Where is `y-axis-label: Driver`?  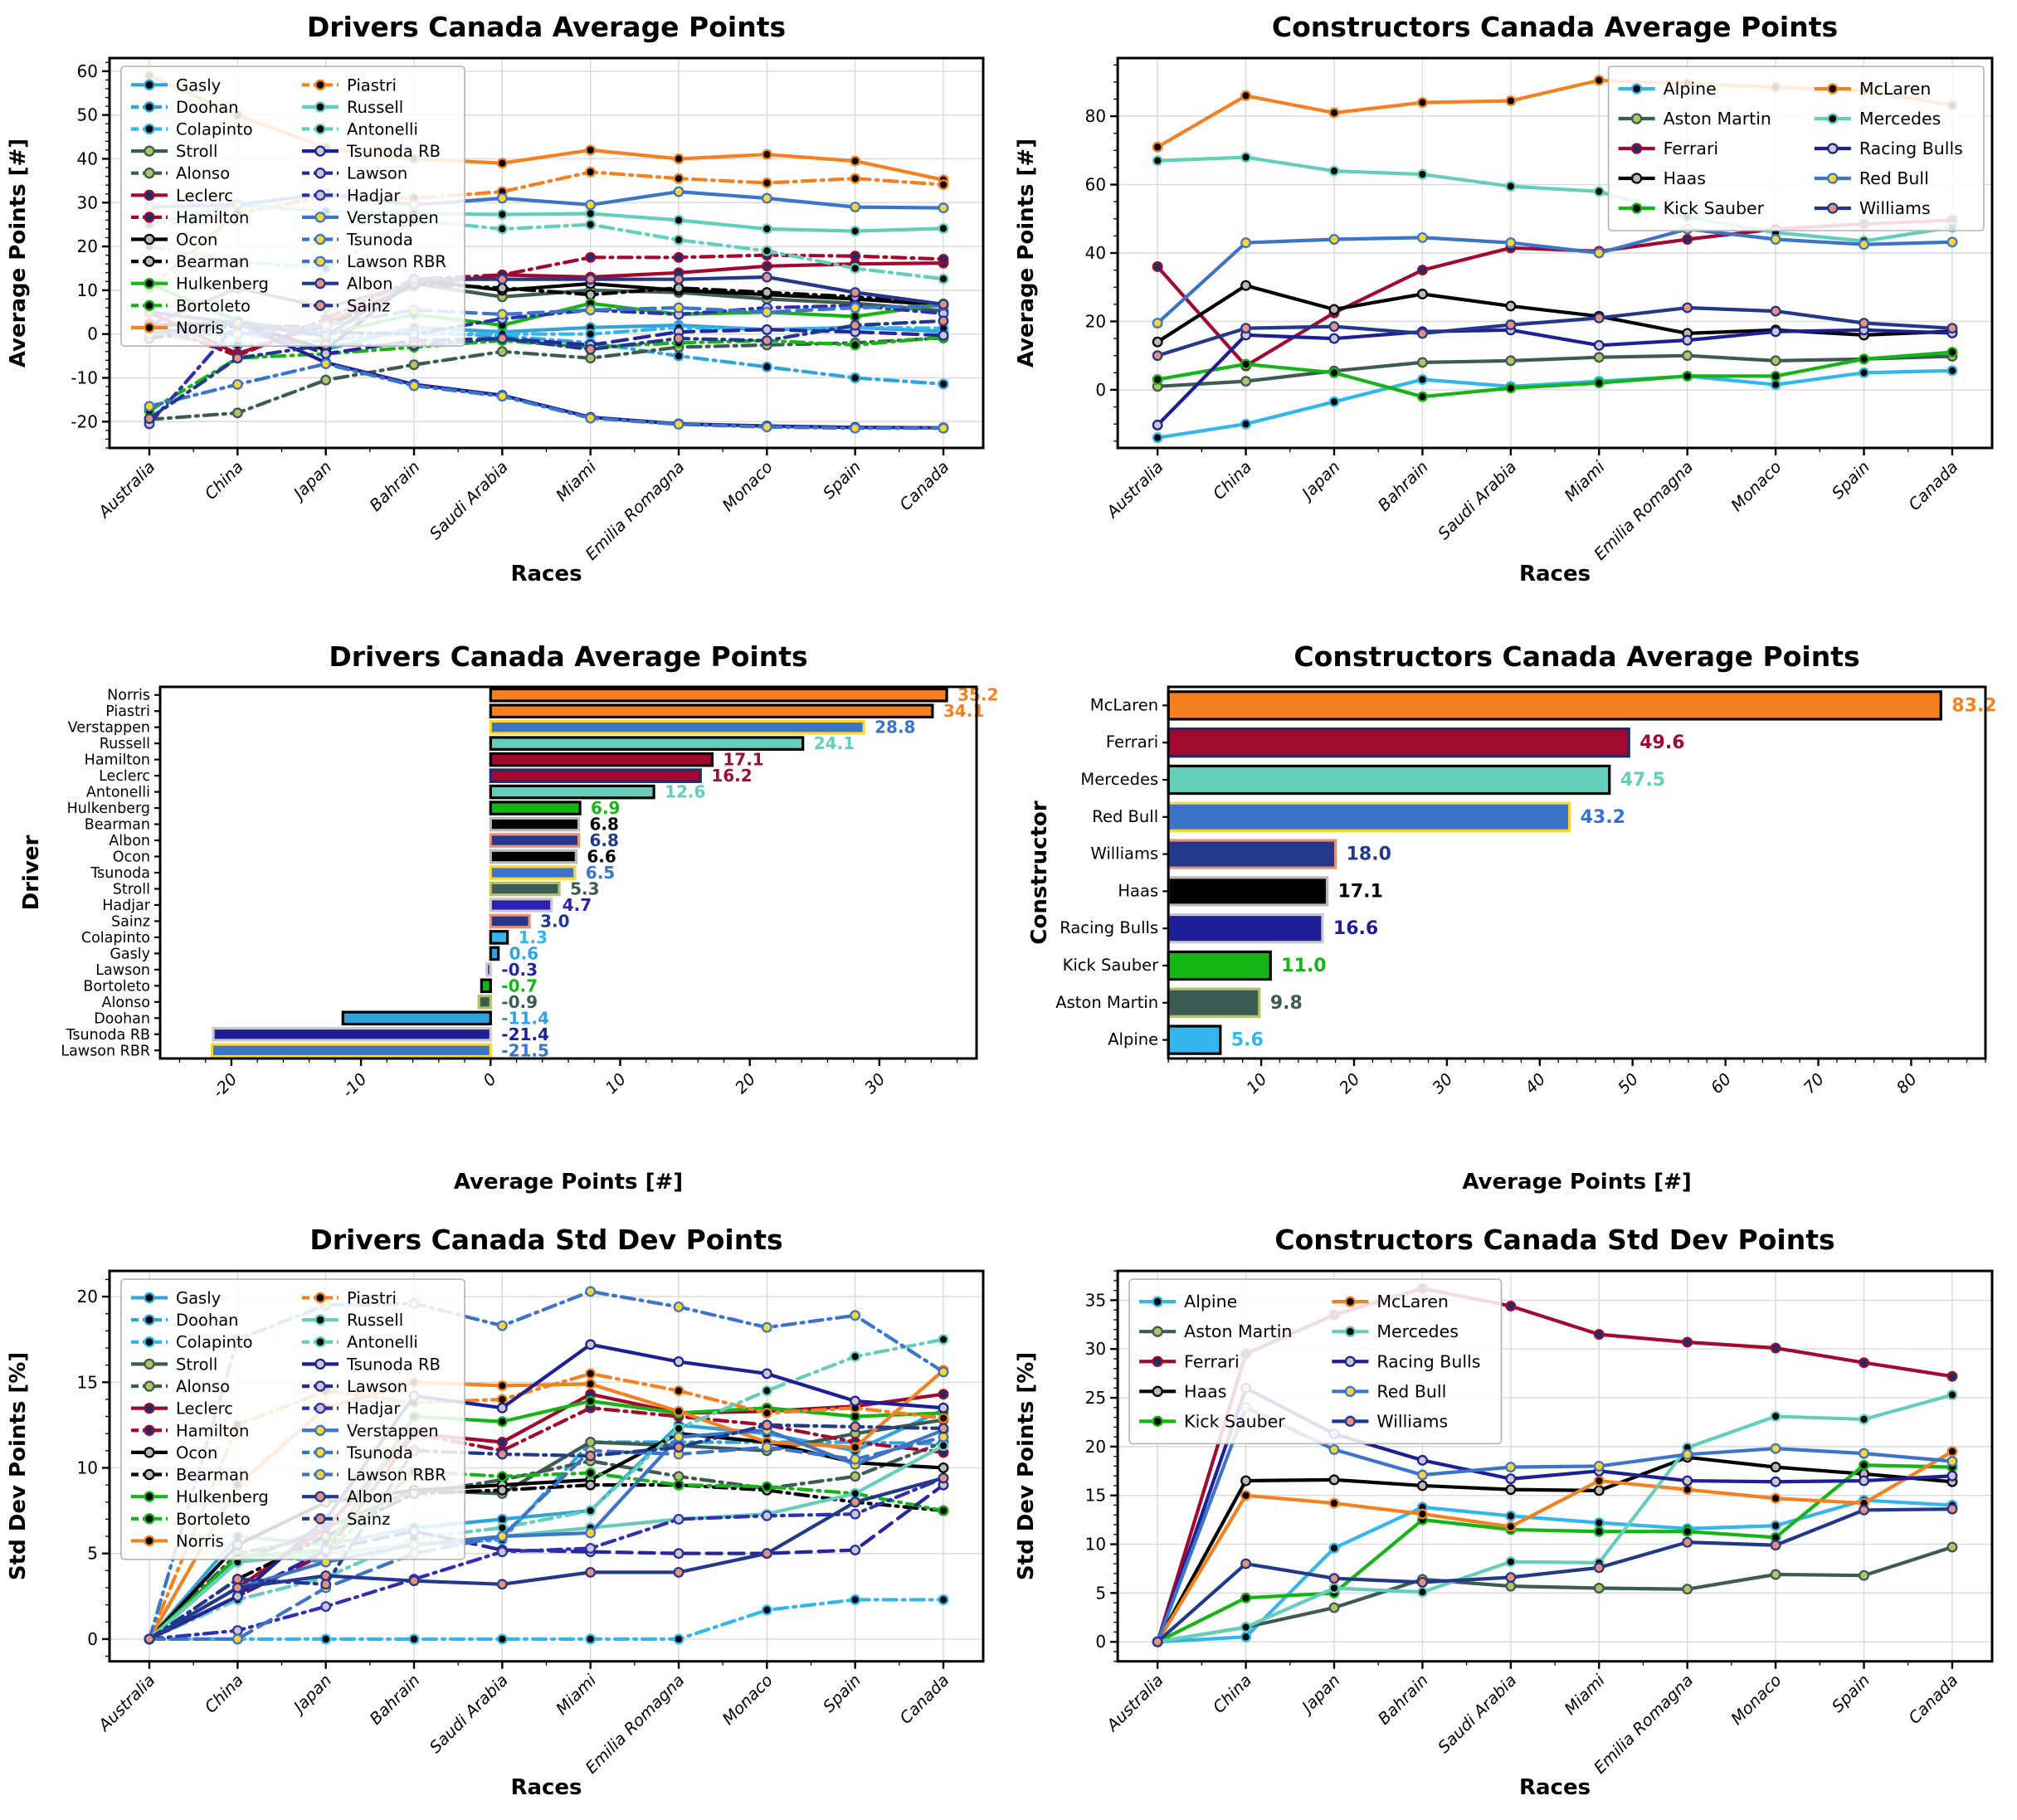 y-axis-label: Driver is located at coordinates (31, 872).